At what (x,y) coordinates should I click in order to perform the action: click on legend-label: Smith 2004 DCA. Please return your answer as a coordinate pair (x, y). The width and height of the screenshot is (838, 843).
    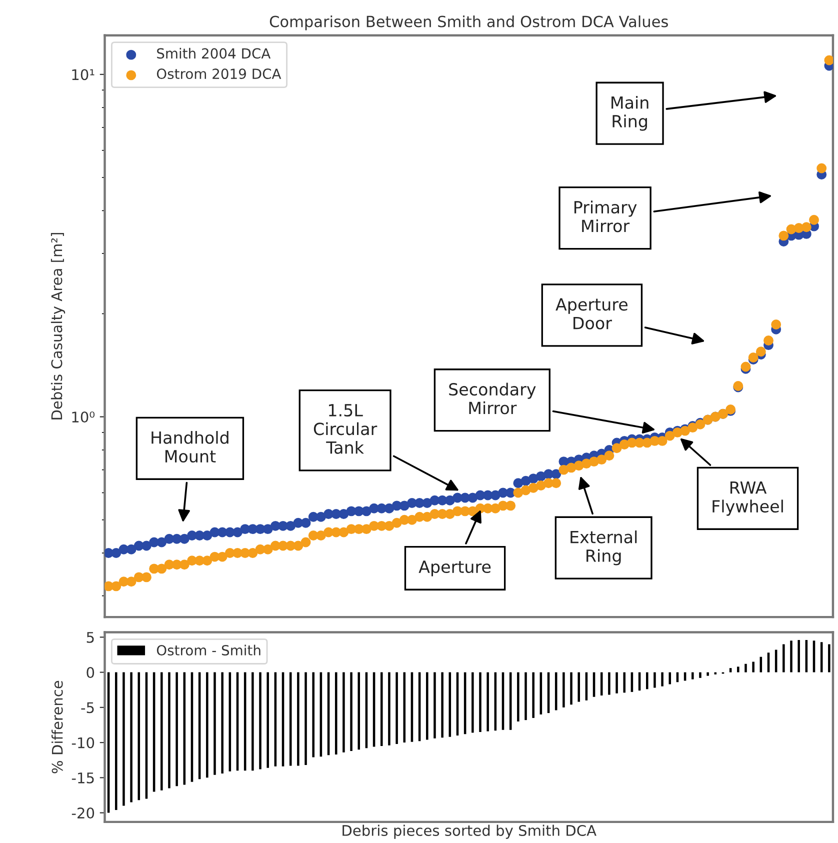
    Looking at the image, I should click on (214, 53).